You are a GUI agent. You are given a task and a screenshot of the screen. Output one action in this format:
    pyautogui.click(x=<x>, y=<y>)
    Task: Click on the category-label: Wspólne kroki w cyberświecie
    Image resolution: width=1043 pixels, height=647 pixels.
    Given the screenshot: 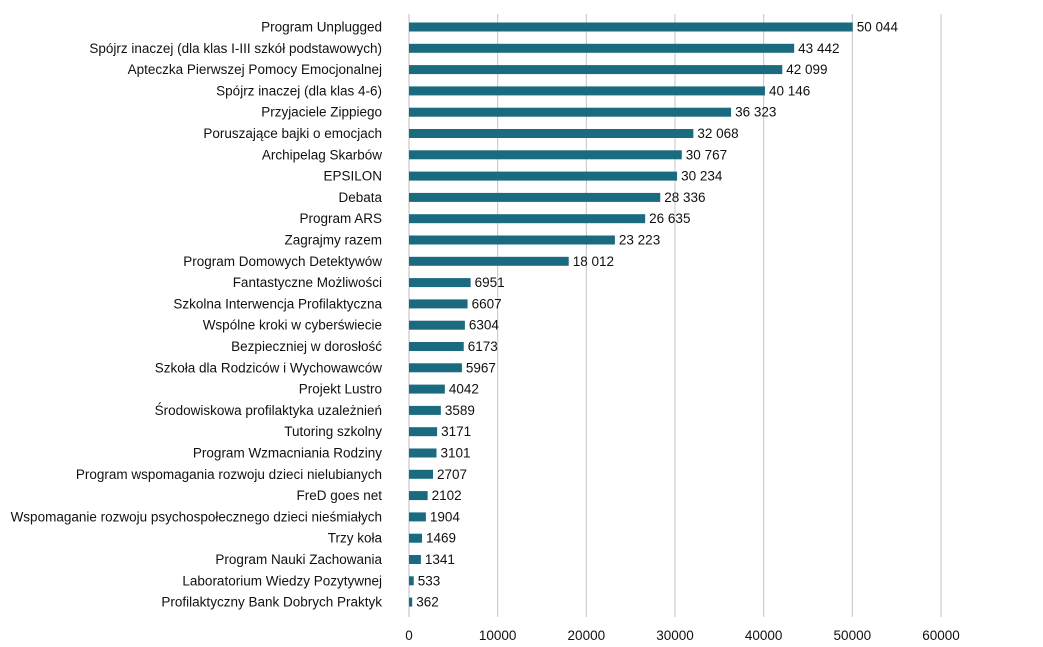 What is the action you would take?
    pyautogui.click(x=292, y=325)
    